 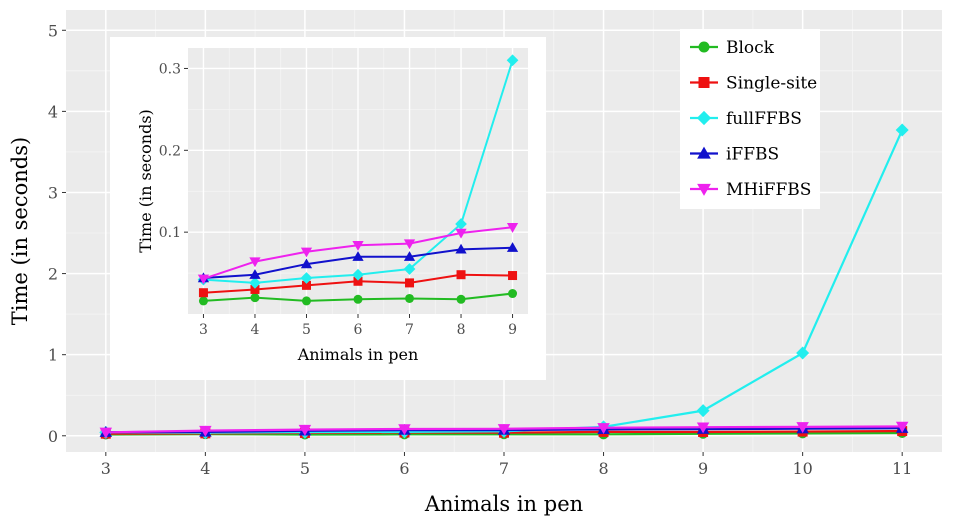 What do you see at coordinates (53, 30) in the screenshot?
I see `main-y-tick-label: 5` at bounding box center [53, 30].